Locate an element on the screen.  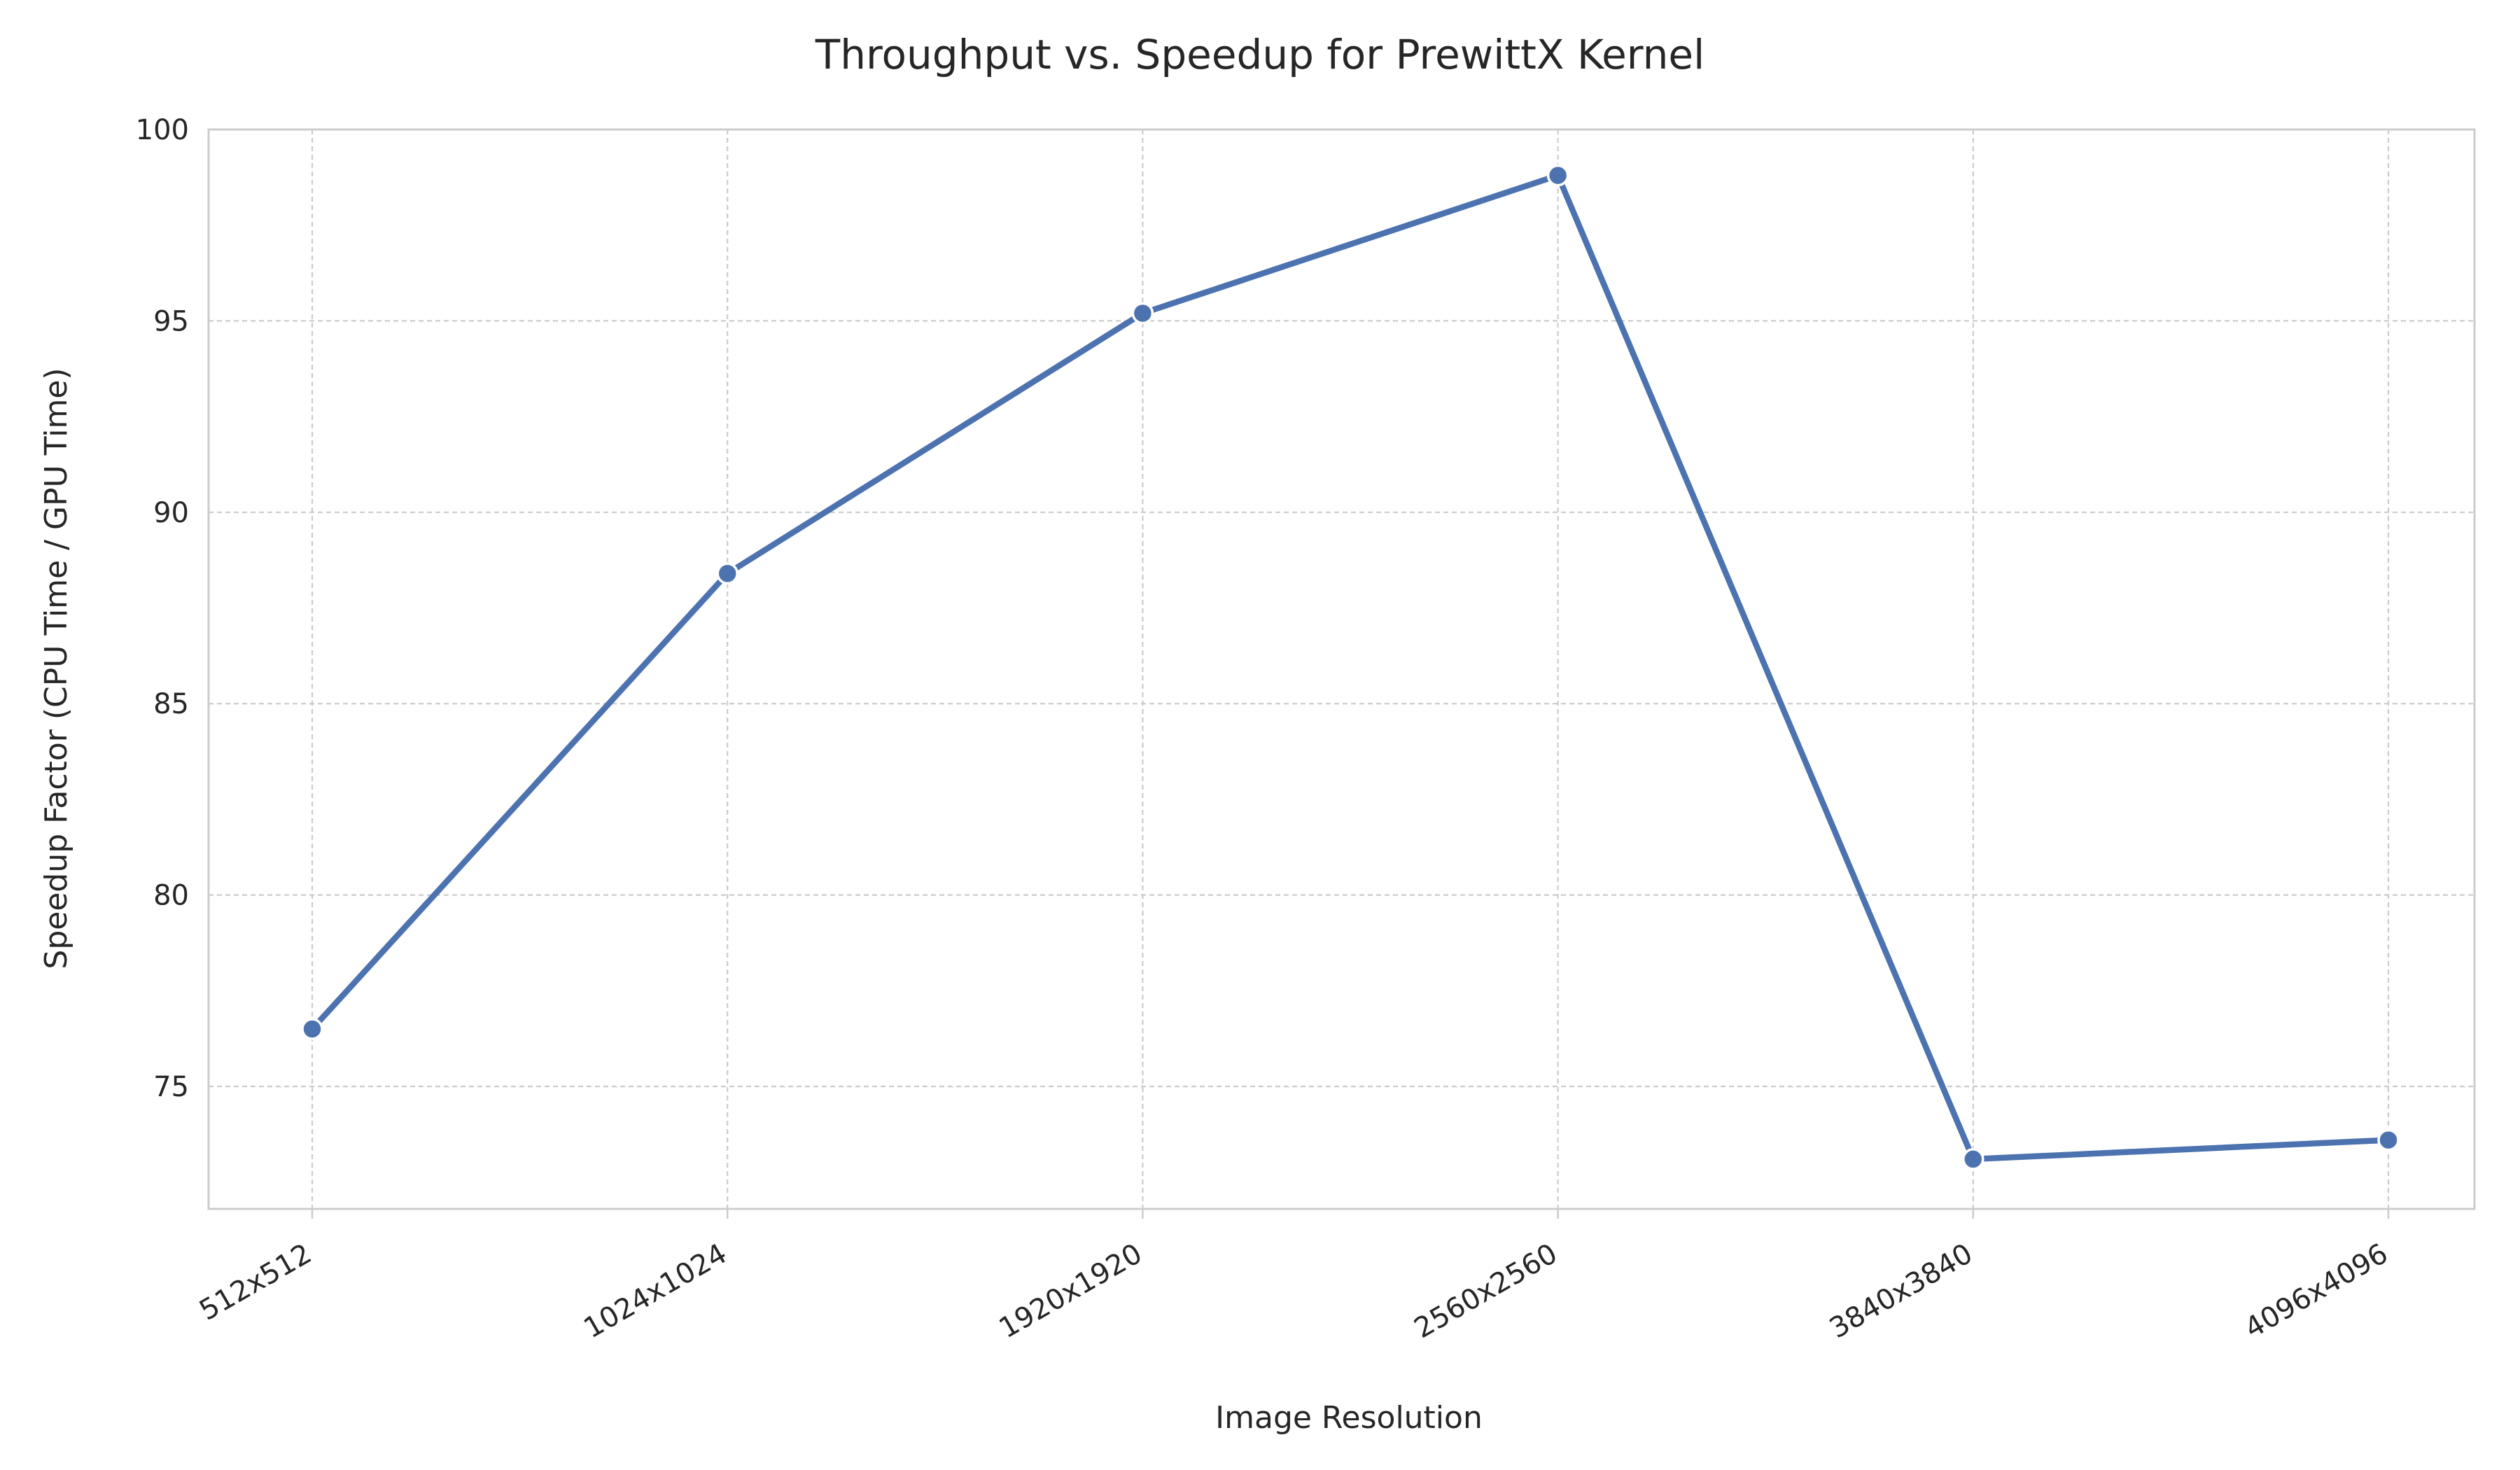
x-axis-label: Image Resolution is located at coordinates (1349, 1418).